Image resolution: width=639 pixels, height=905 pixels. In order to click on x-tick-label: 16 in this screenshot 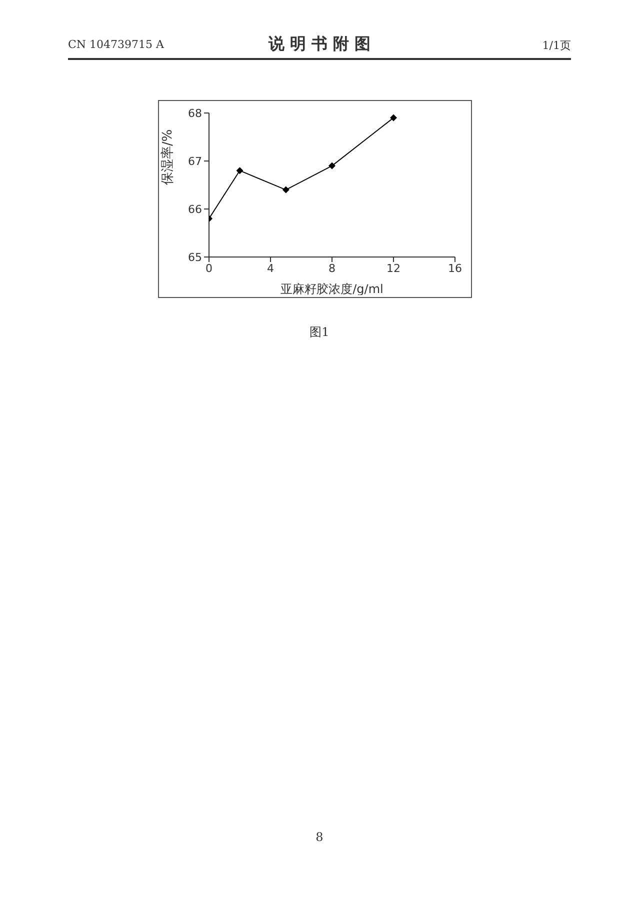, I will do `click(455, 268)`.